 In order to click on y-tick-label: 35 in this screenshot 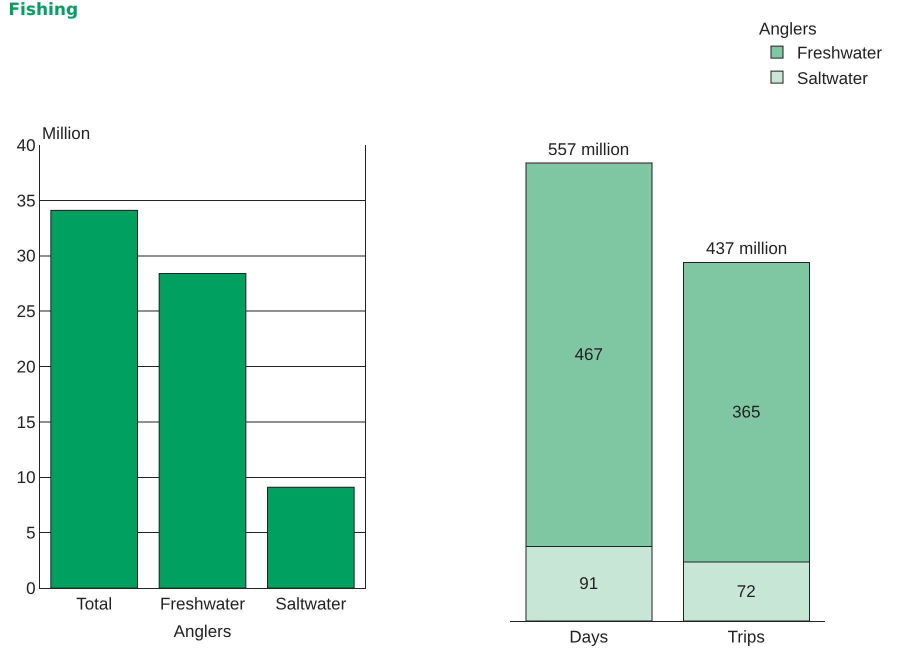, I will do `click(26, 200)`.